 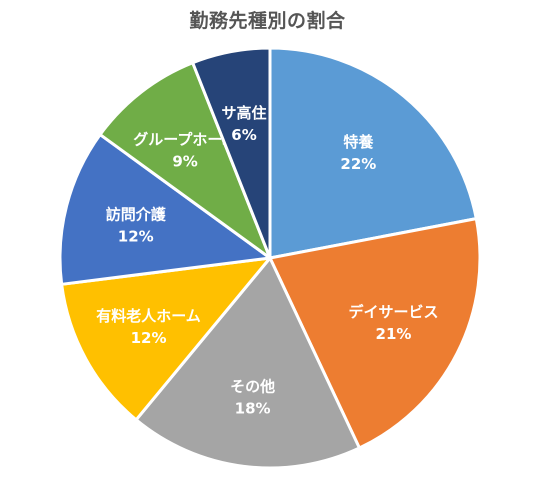 What do you see at coordinates (393, 312) in the screenshot?
I see `slice-name-label: デイサービス` at bounding box center [393, 312].